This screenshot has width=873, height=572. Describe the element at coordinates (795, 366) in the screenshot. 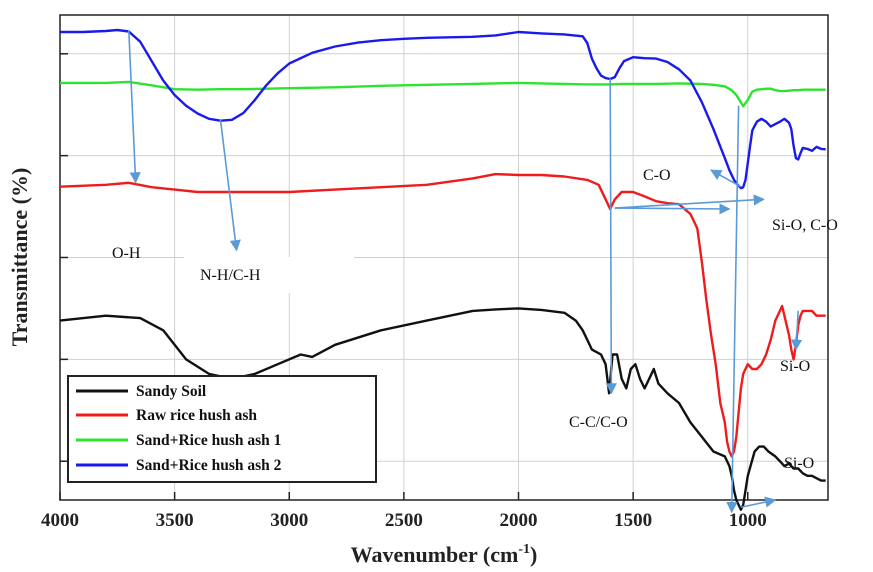

I see `annotation-sio-1: Si-O` at that location.